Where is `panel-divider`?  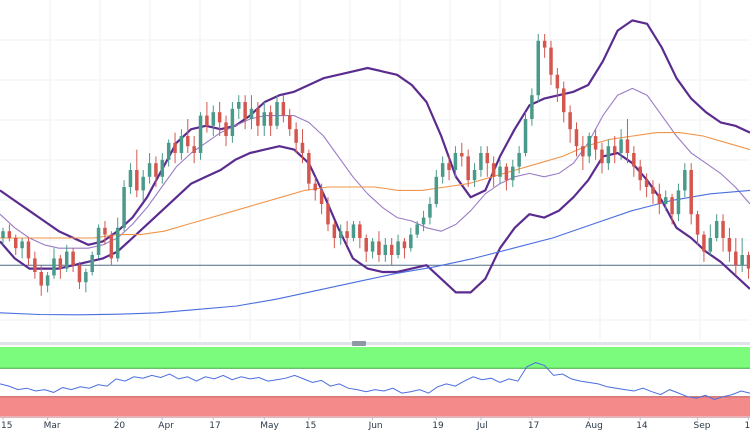
panel-divider is located at coordinates (375, 343).